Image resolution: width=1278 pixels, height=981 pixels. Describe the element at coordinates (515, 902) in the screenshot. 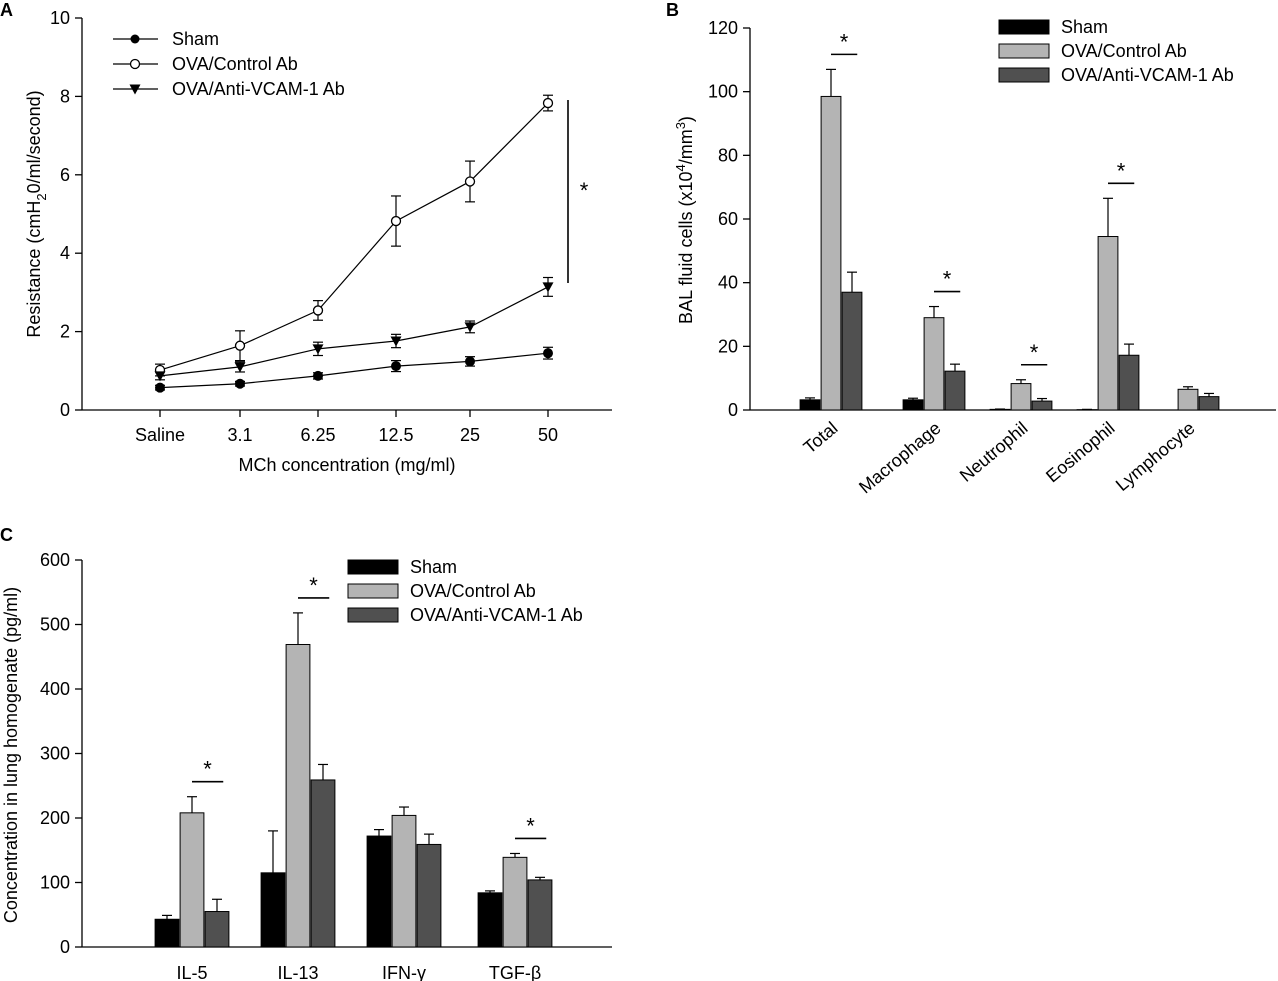

I see `panel-c-bar-tgf-ova-control-ab` at that location.